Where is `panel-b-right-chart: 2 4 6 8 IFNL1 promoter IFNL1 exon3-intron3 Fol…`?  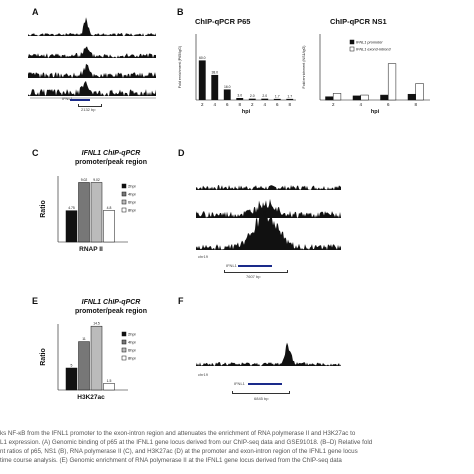 panel-b-right-chart: 2 4 6 8 IFNL1 promoter IFNL1 exon3-intron3 Fol… is located at coordinates (366, 74).